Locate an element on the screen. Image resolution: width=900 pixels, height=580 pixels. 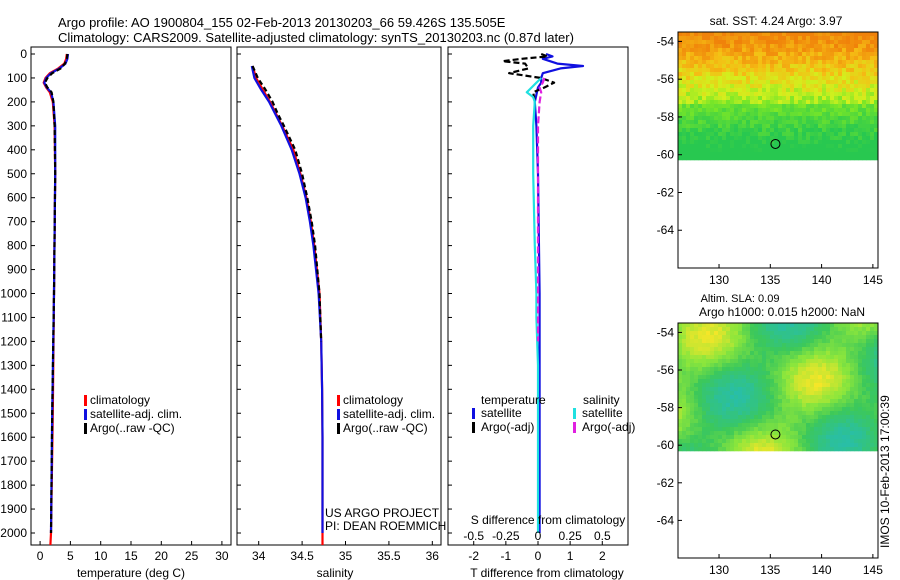
sst-map-axes: 130 135 140 145-54-56-58-60-62-64 is located at coordinates (770, 160).